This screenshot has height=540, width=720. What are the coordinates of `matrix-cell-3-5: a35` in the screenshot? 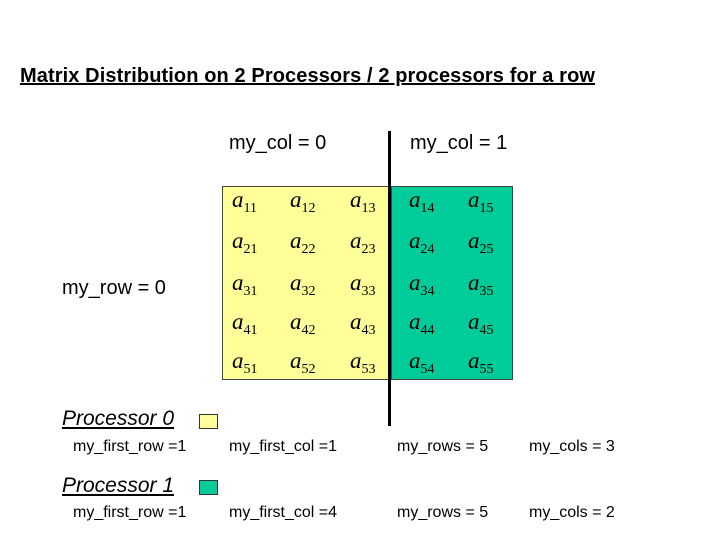 It's located at (481, 284).